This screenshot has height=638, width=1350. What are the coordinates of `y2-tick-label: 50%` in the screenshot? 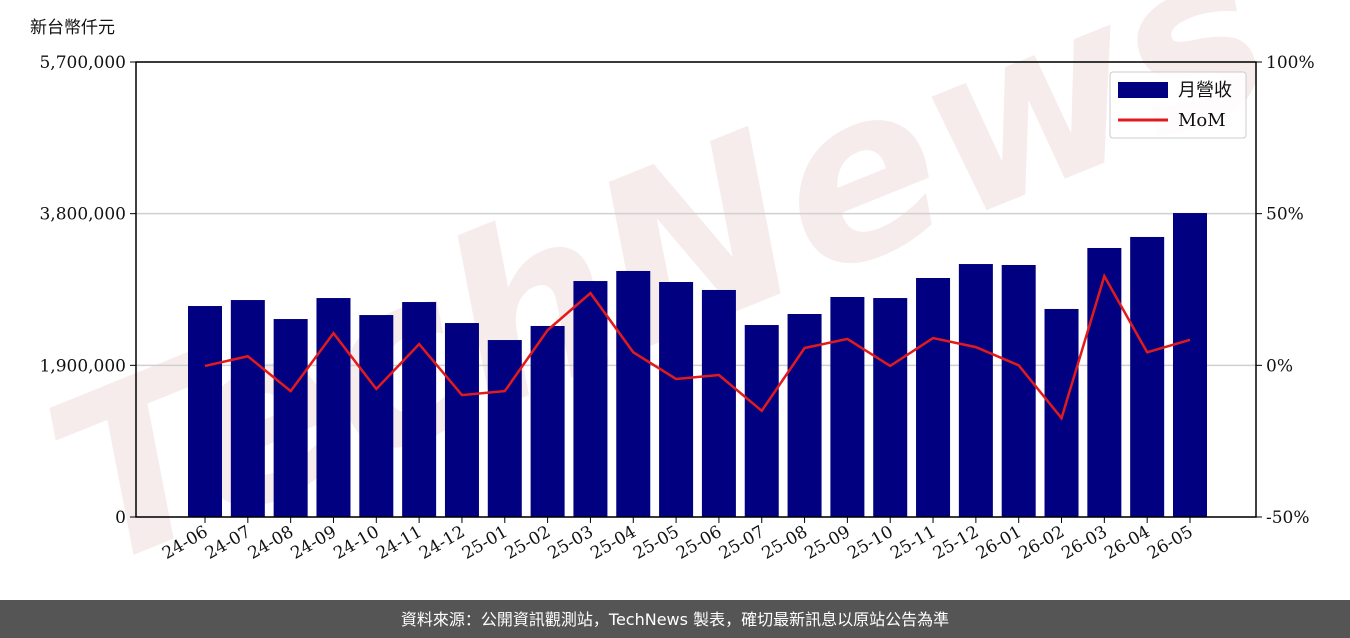 It's located at (1285, 215).